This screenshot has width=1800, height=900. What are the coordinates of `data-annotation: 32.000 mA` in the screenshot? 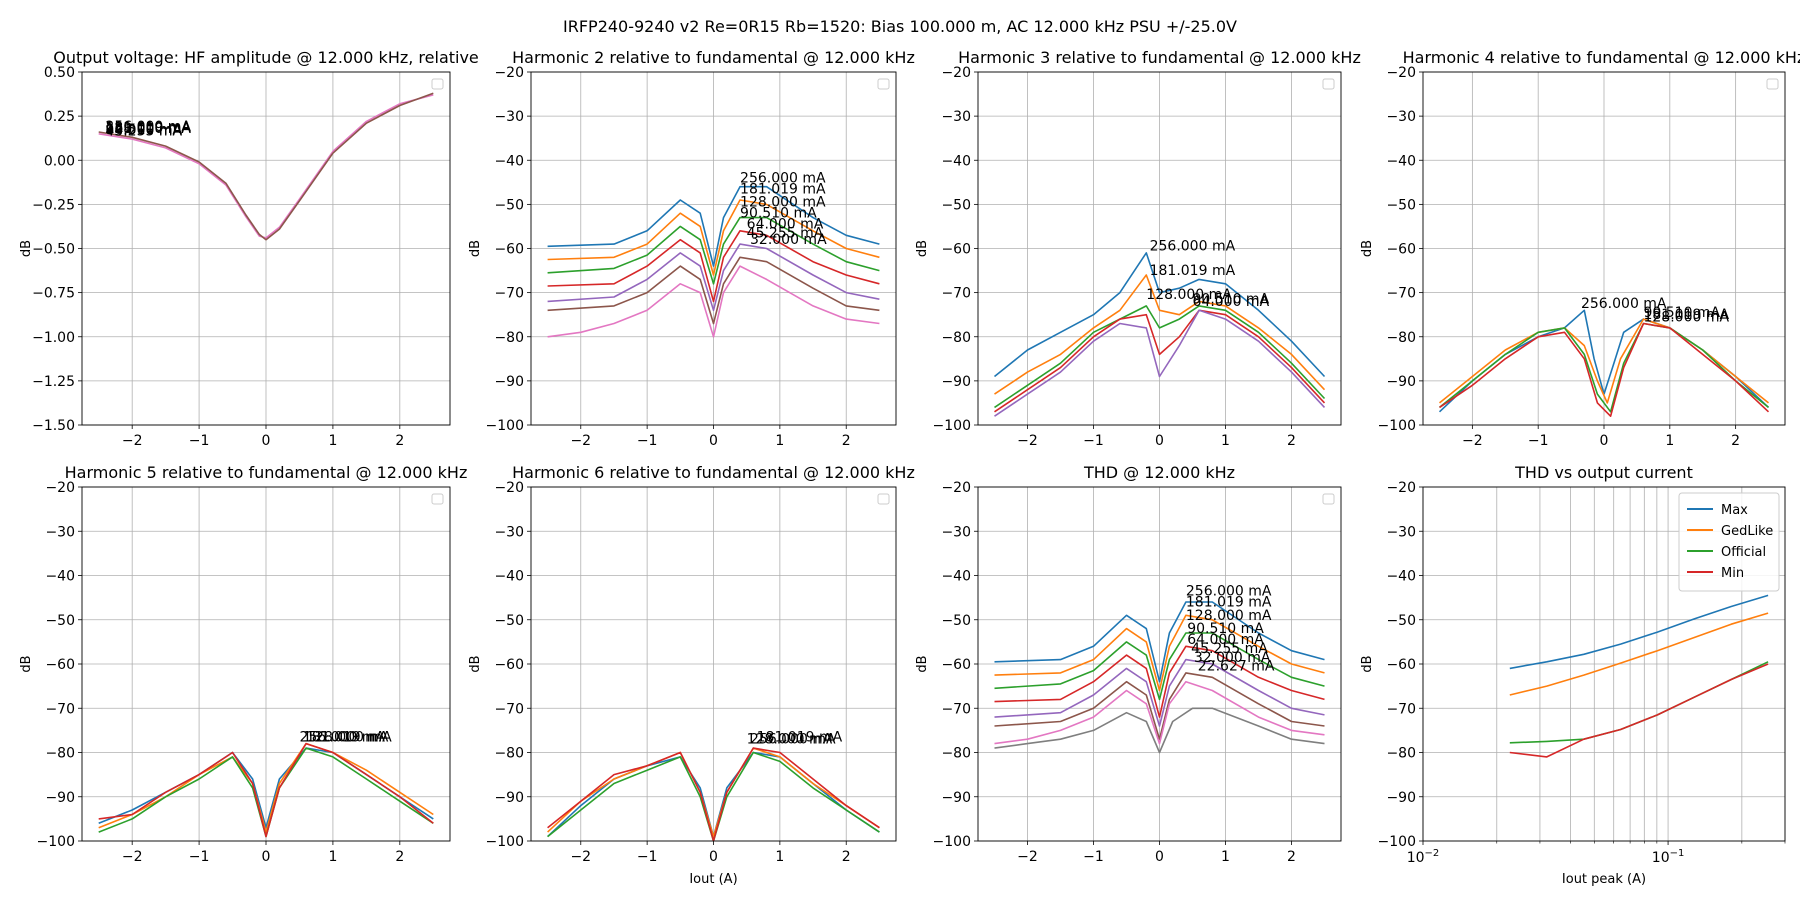 It's located at (1232, 658).